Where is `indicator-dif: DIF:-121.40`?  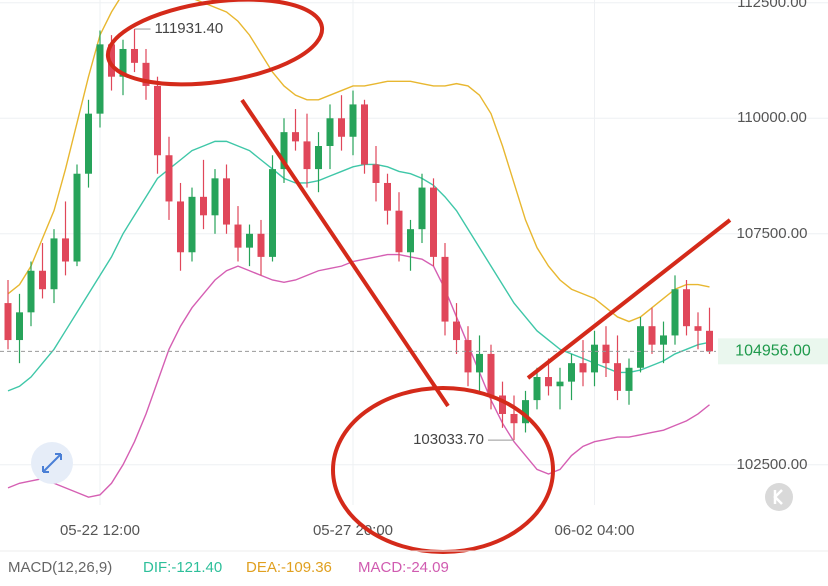
indicator-dif: DIF:-121.40 is located at coordinates (182, 567).